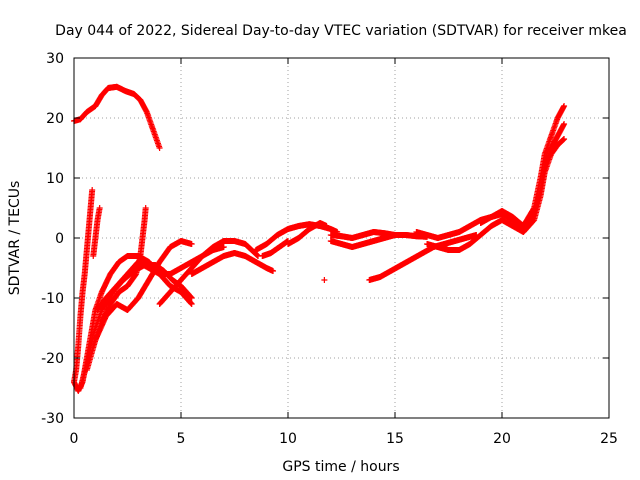 This screenshot has height=480, width=640. What do you see at coordinates (423, 257) in the screenshot?
I see `series-arc-r` at bounding box center [423, 257].